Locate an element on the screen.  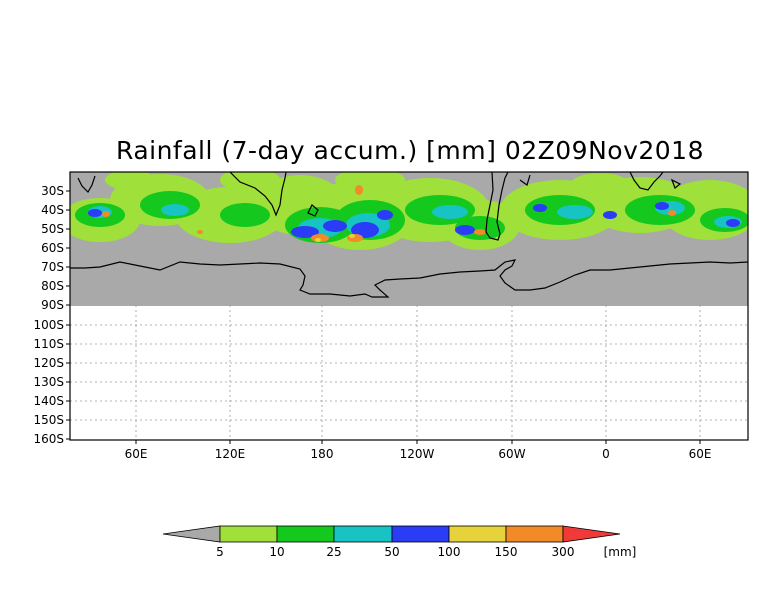
colorbar-tick: 5 is located at coordinates (220, 552).